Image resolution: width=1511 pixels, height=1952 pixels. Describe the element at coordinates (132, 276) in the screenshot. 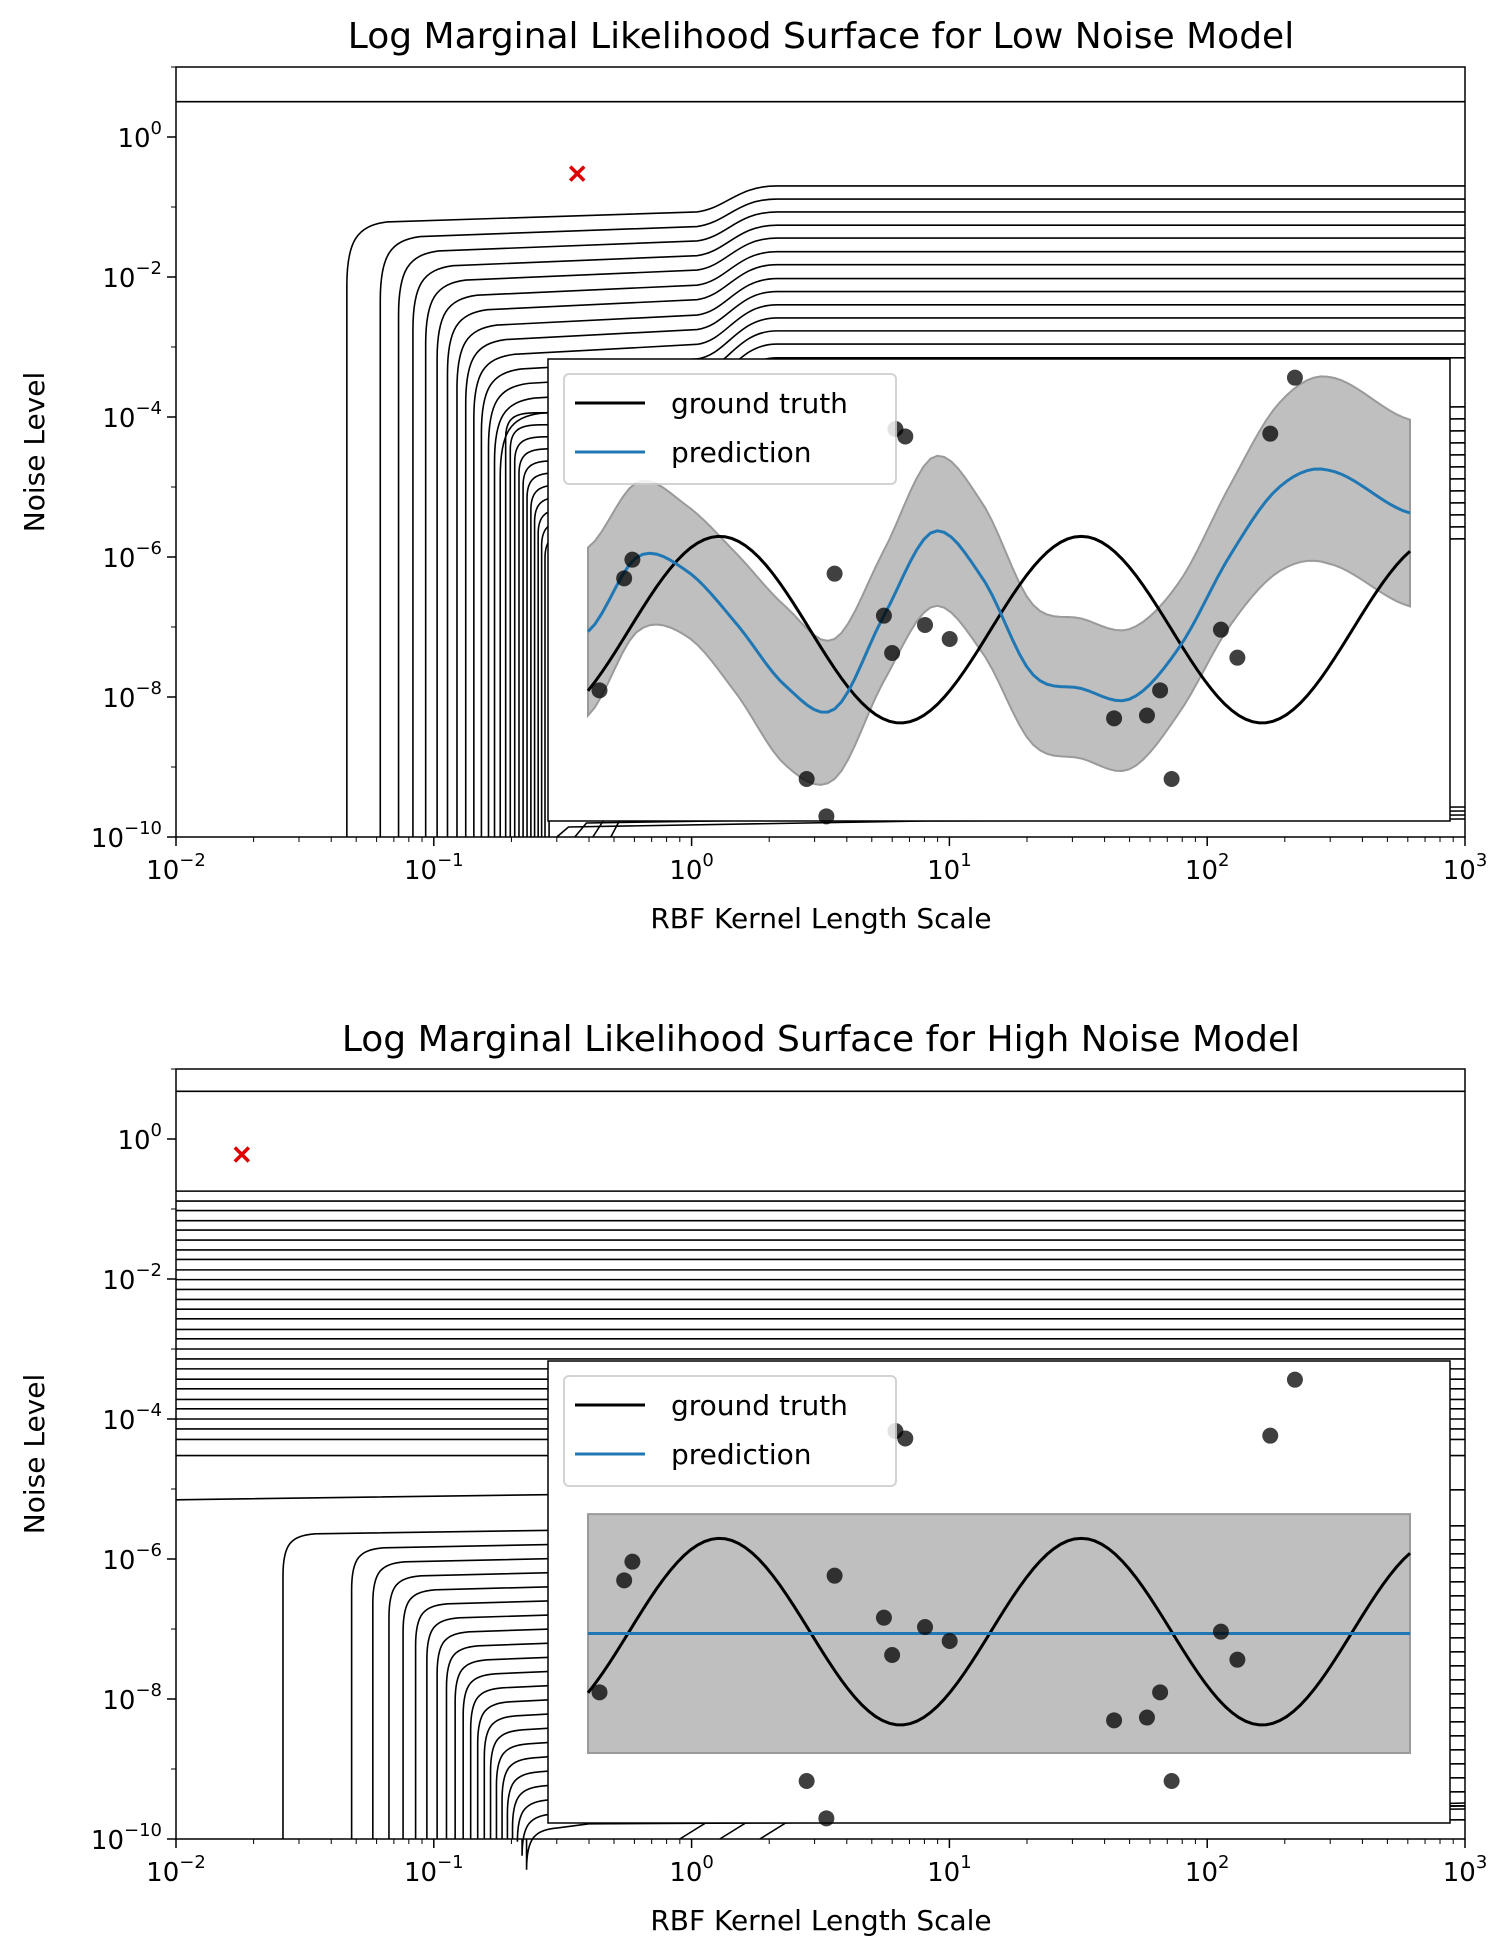

I see `y-tick-label: 10⁻²` at that location.